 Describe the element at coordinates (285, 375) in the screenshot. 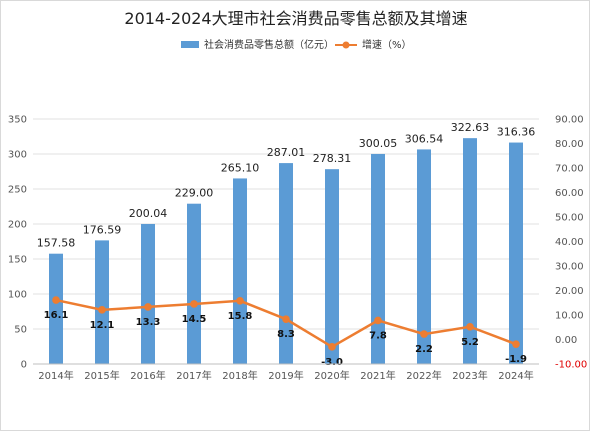

I see `x-tick-label: 2019年` at that location.